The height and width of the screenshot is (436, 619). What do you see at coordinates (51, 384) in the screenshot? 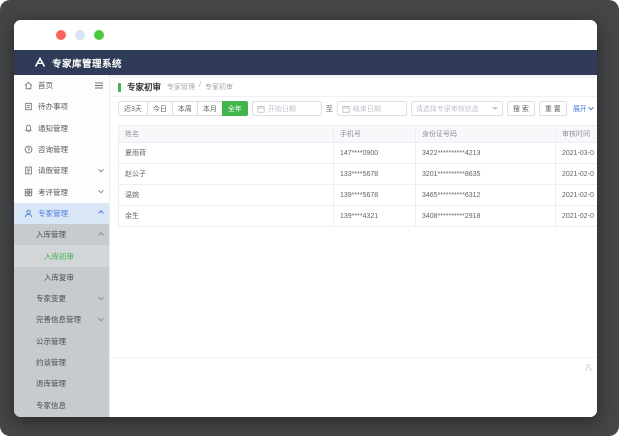
I see `sidebar-item-label: 退库管理` at bounding box center [51, 384].